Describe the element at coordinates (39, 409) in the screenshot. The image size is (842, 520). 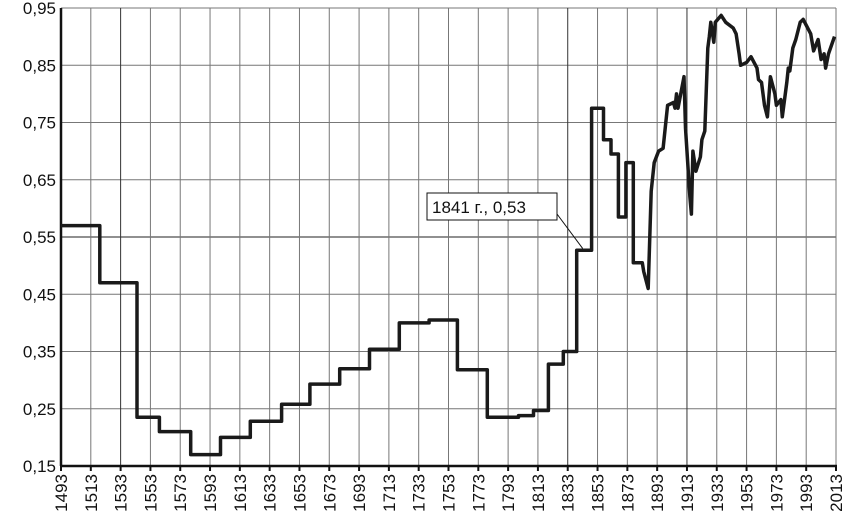
I see `y-tick-label: 0,25` at that location.